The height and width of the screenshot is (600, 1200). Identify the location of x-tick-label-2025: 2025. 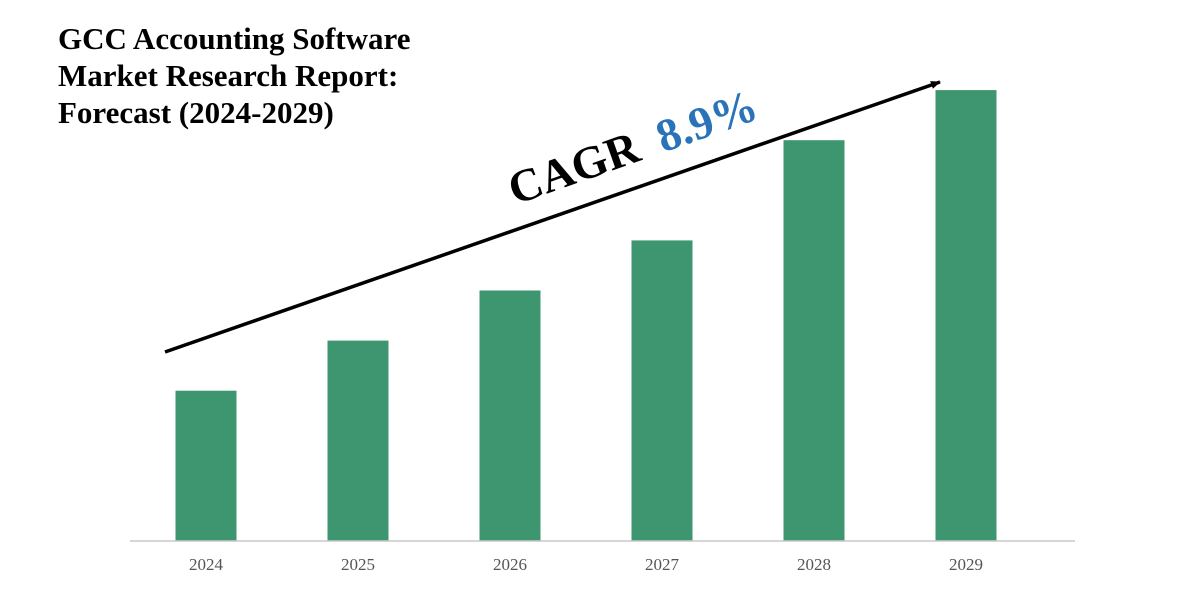
(358, 564).